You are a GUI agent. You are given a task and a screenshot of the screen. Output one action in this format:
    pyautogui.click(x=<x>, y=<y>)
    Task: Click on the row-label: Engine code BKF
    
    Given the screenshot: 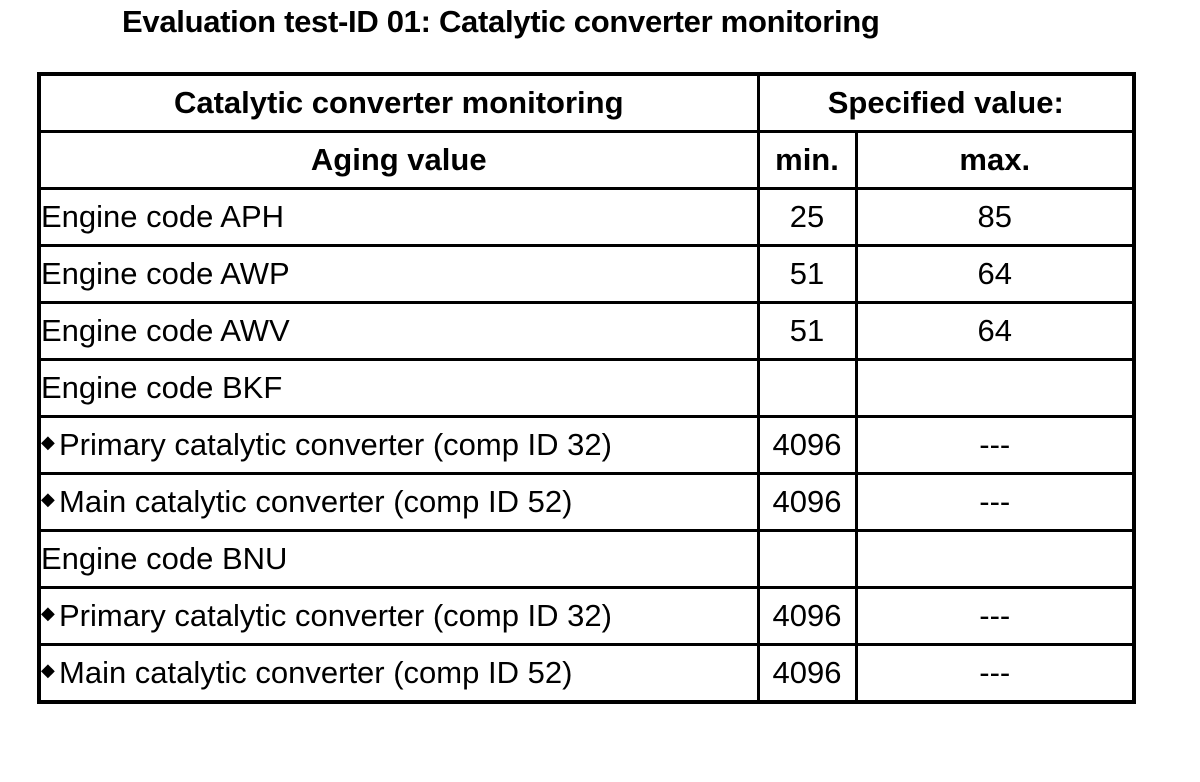 What is the action you would take?
    pyautogui.click(x=398, y=388)
    